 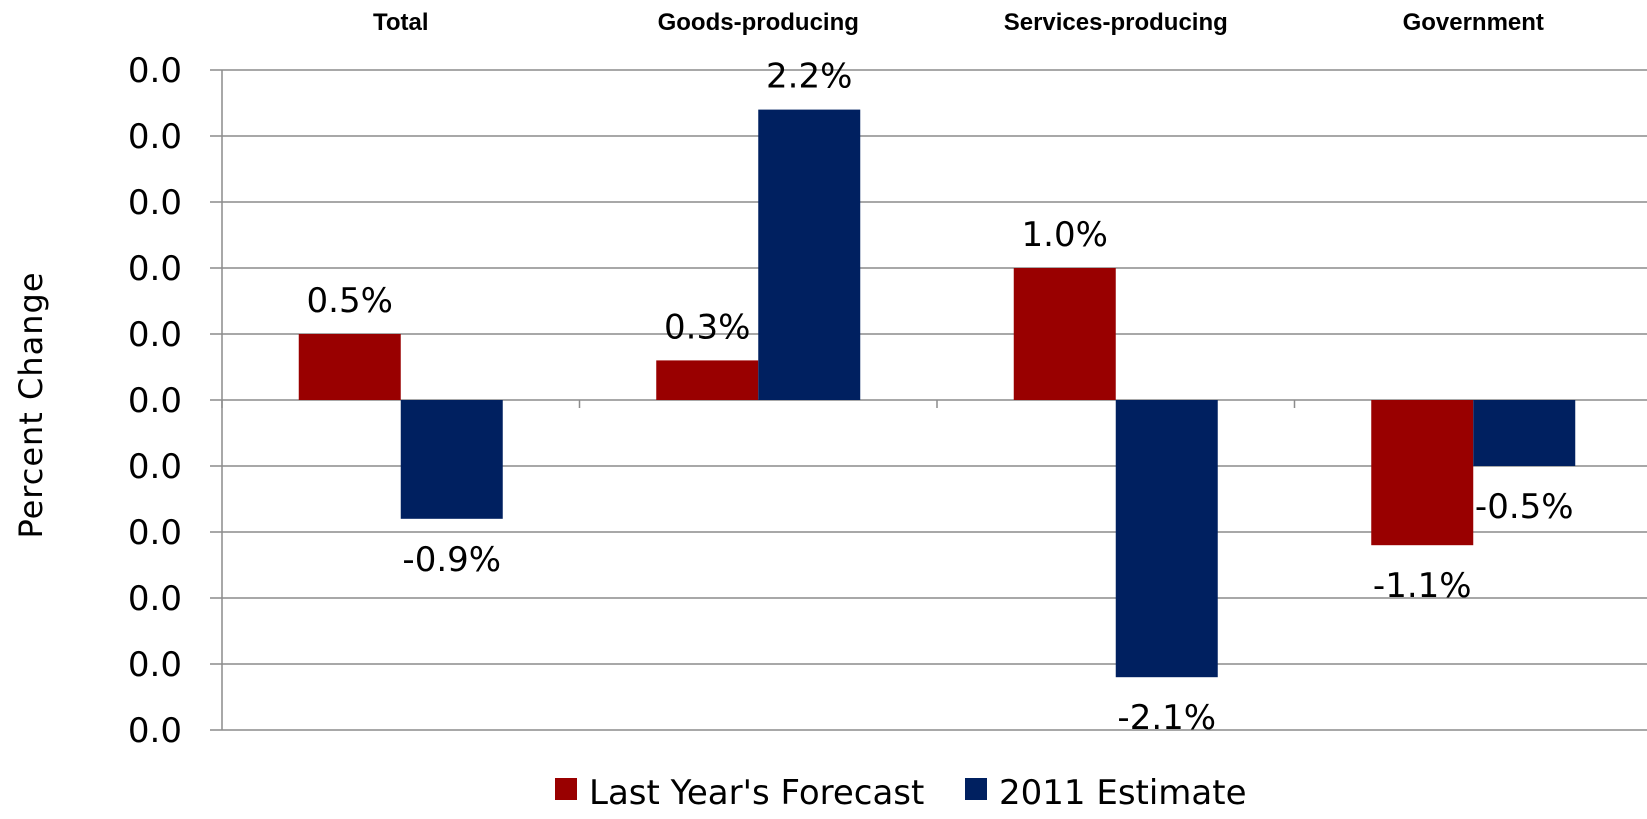 What do you see at coordinates (1473, 22) in the screenshot?
I see `category-label: Government` at bounding box center [1473, 22].